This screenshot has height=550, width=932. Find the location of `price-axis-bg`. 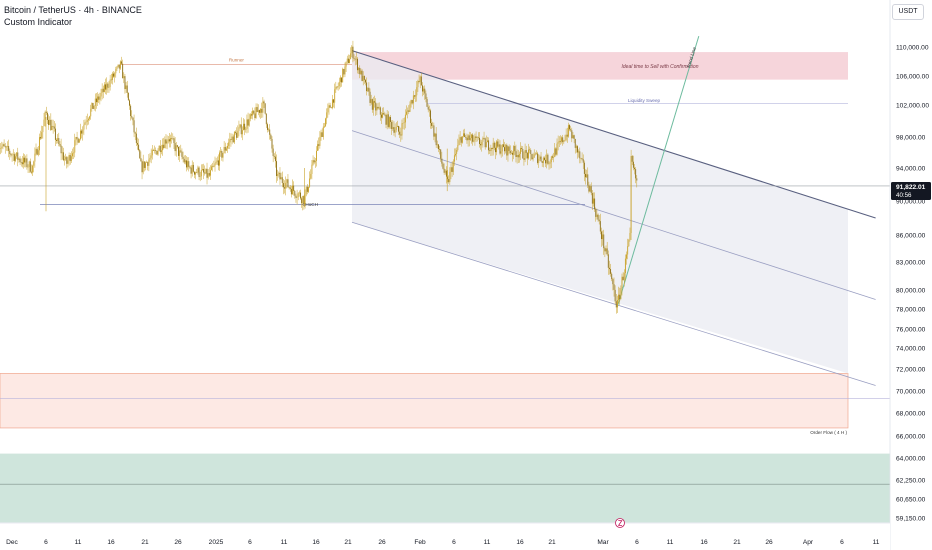

price-axis-bg is located at coordinates (911, 275).